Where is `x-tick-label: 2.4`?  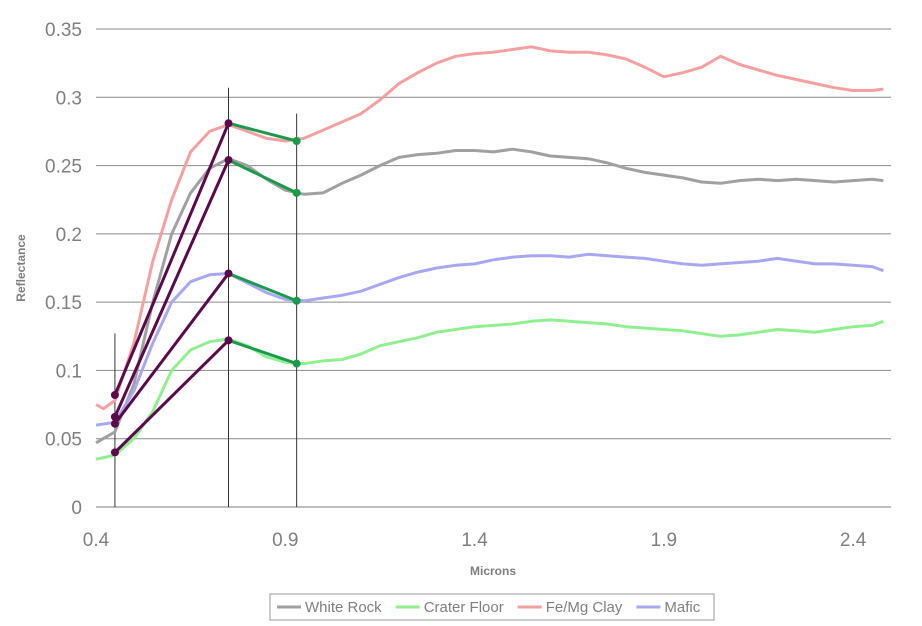 x-tick-label: 2.4 is located at coordinates (853, 540).